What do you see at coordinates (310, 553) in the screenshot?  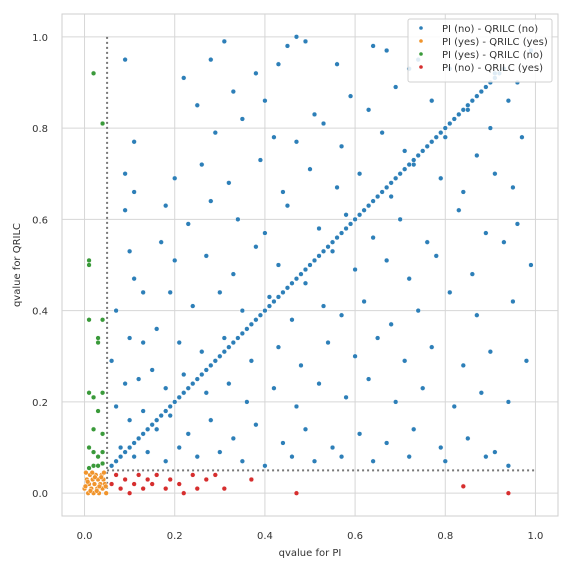 I see `x-axis-label: qvalue for PI` at bounding box center [310, 553].